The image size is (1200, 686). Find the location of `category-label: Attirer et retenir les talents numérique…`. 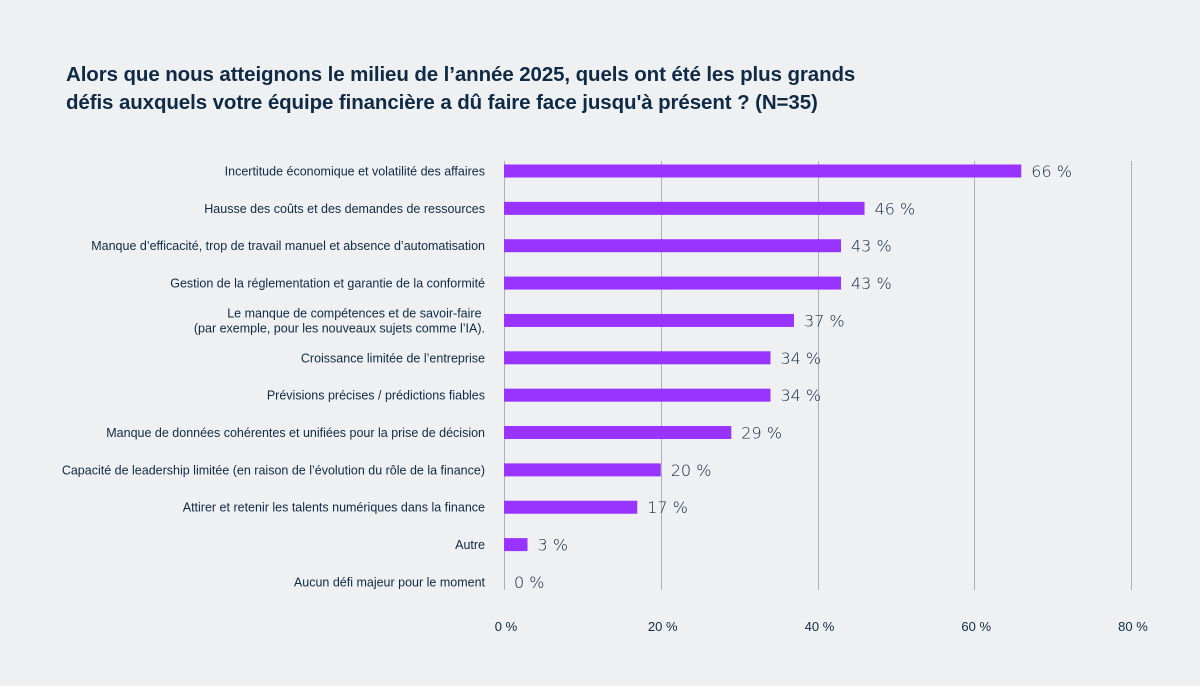

category-label: Attirer et retenir les talents numérique… is located at coordinates (334, 508).